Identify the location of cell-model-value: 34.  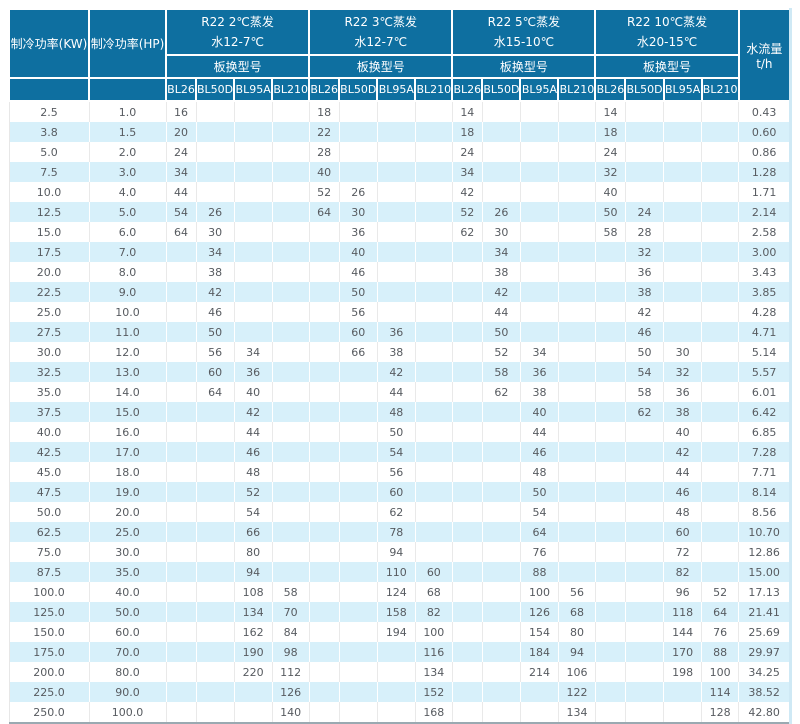
(215, 252).